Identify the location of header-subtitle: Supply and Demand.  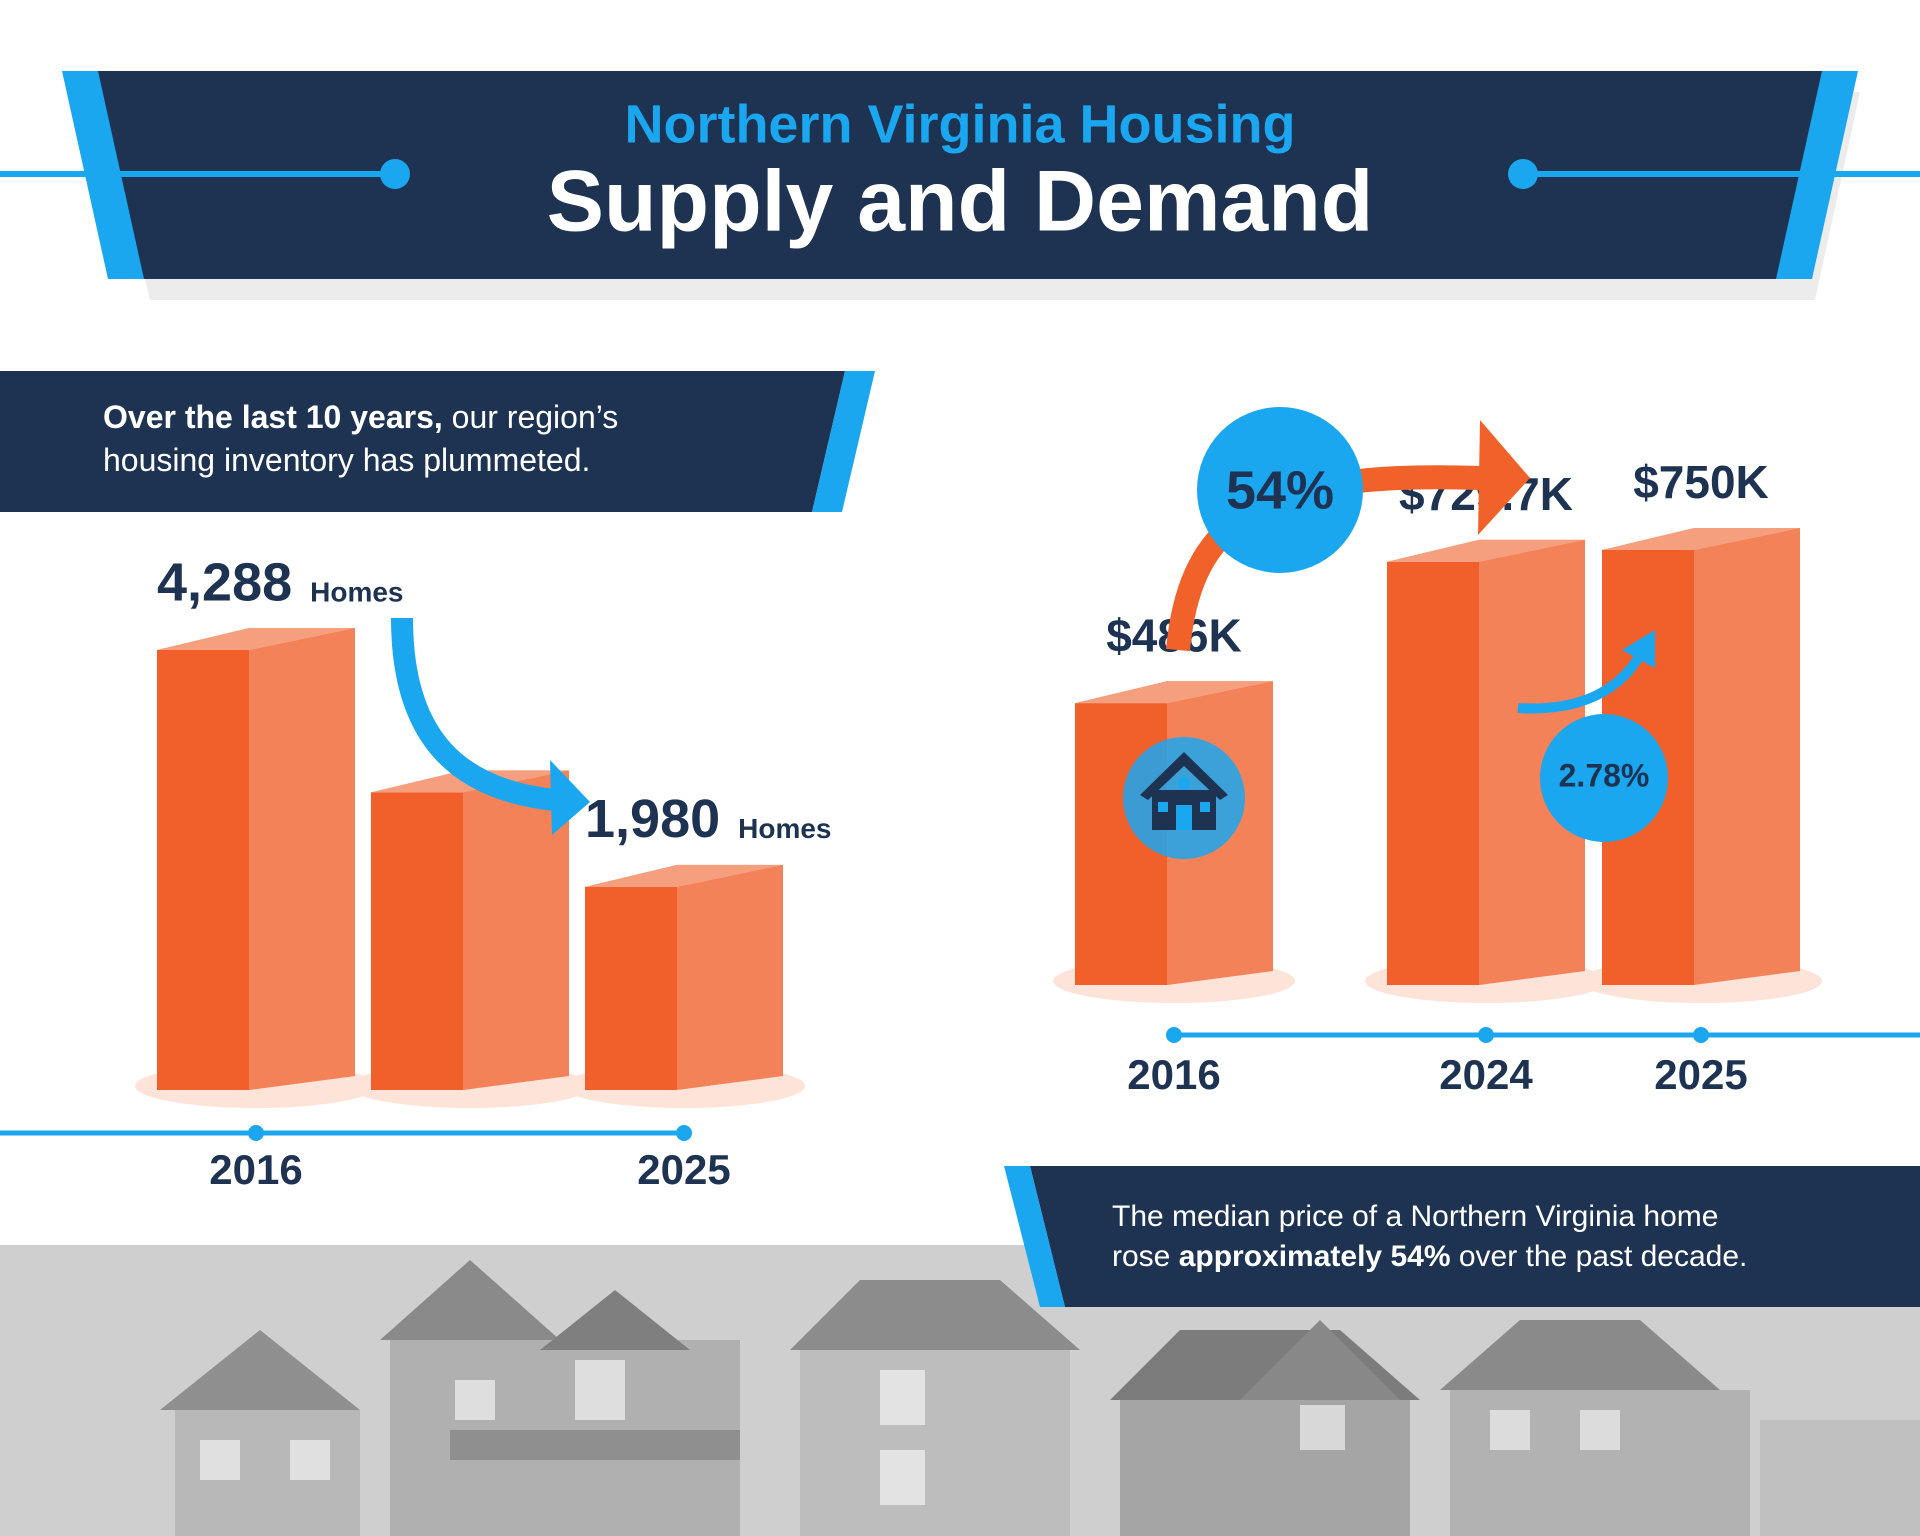
(960, 202).